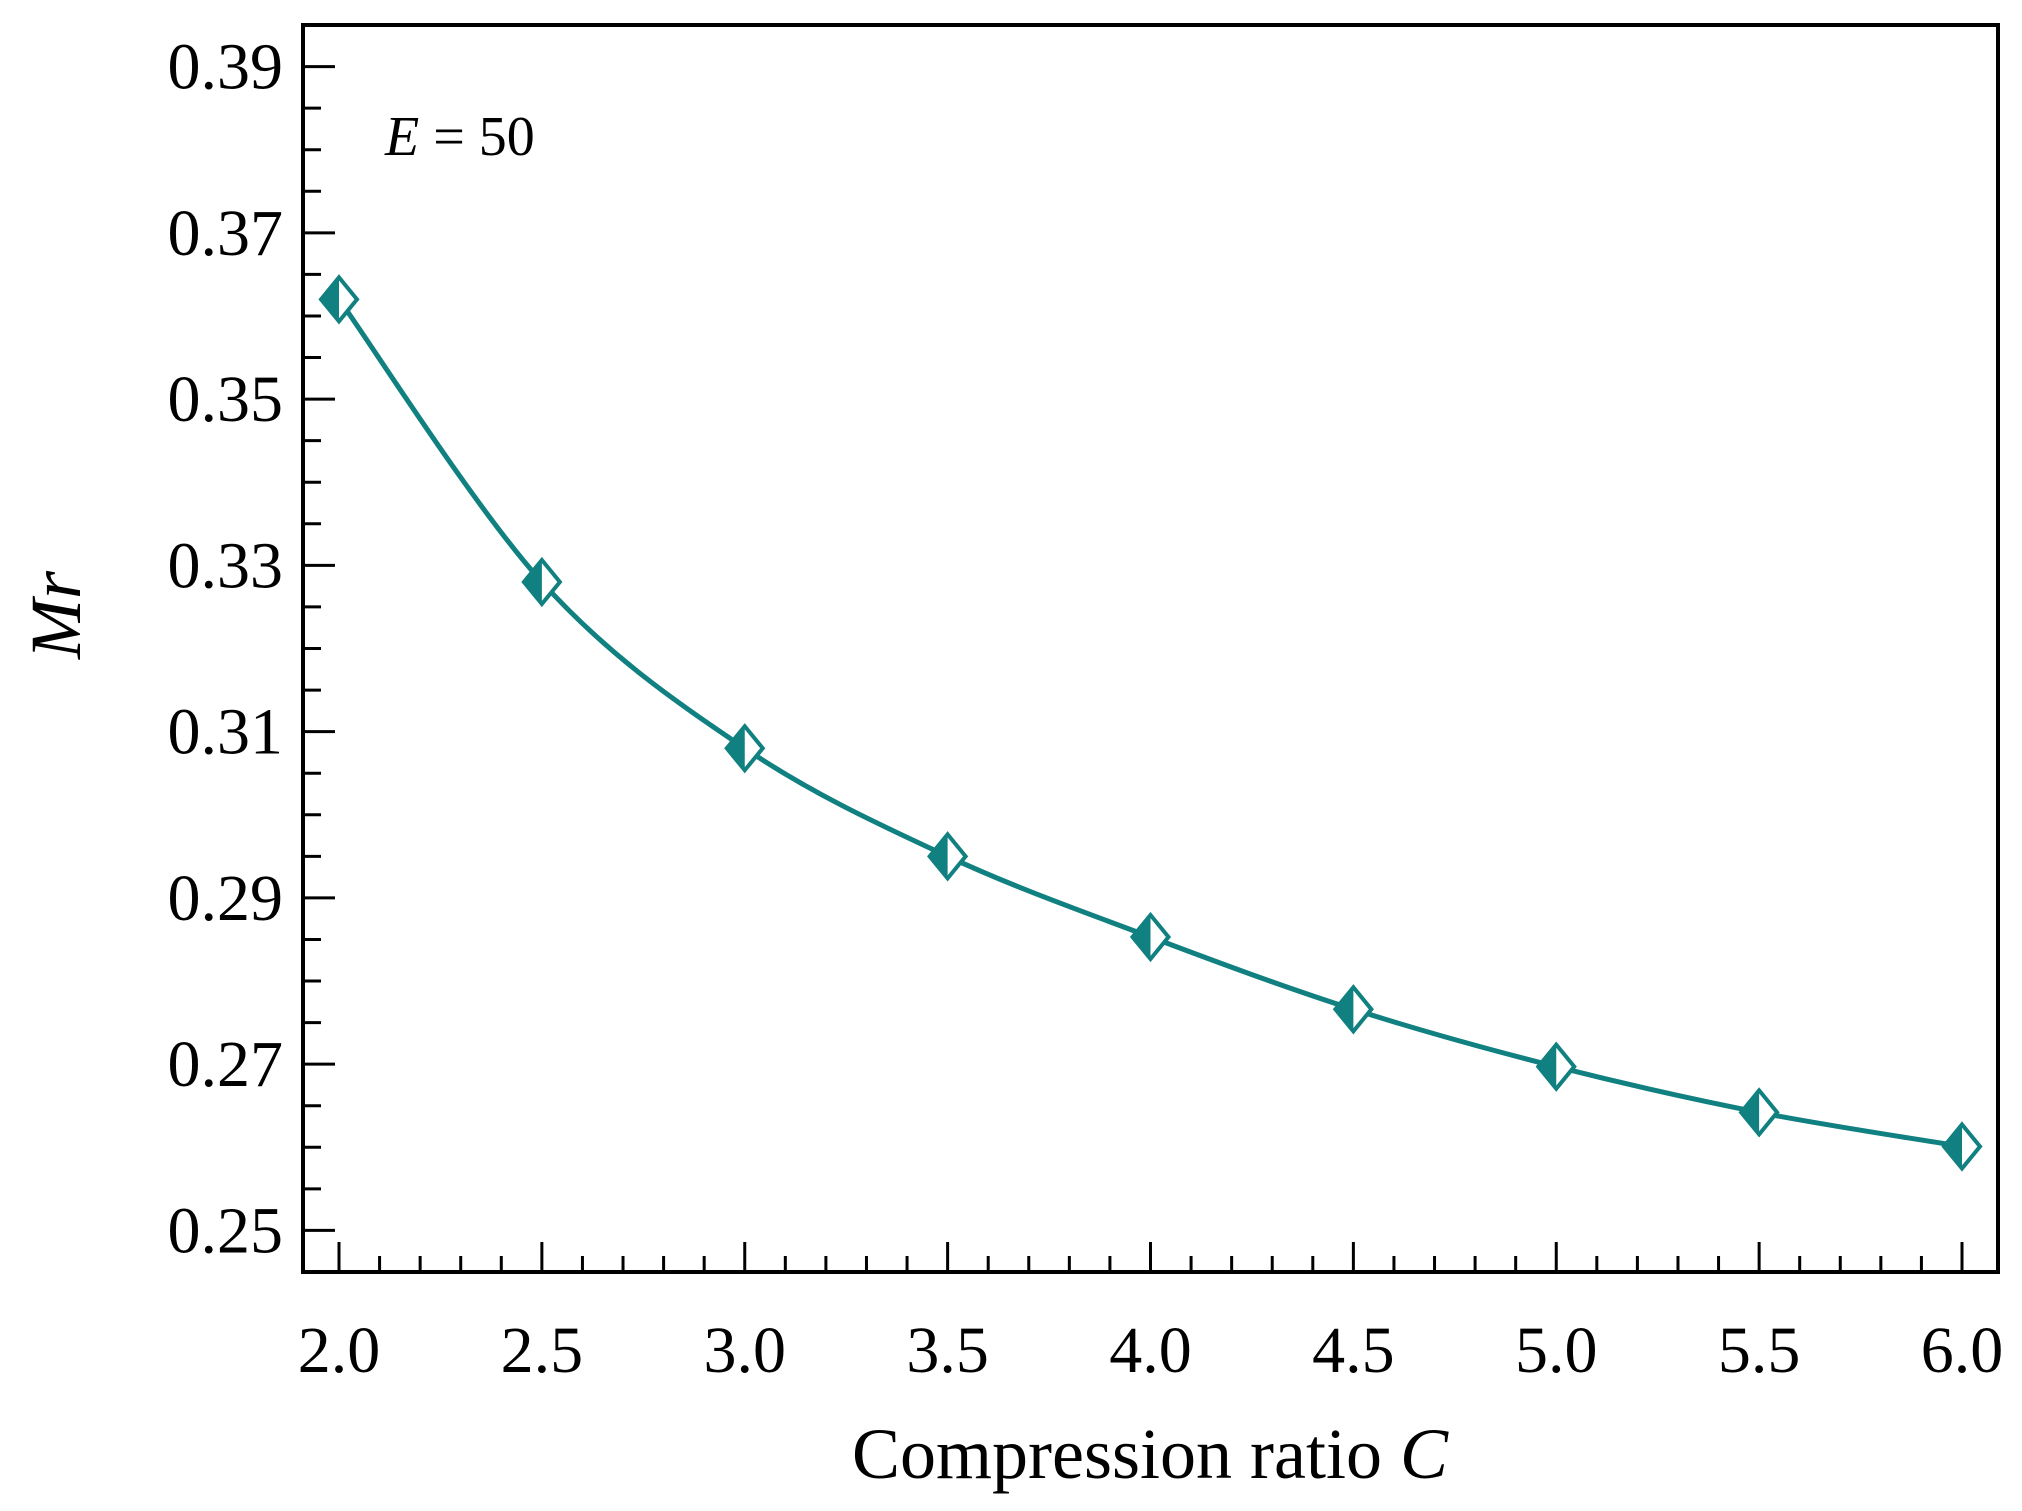 The image size is (2022, 1511). I want to click on annotation-symbol: E, so click(401, 137).